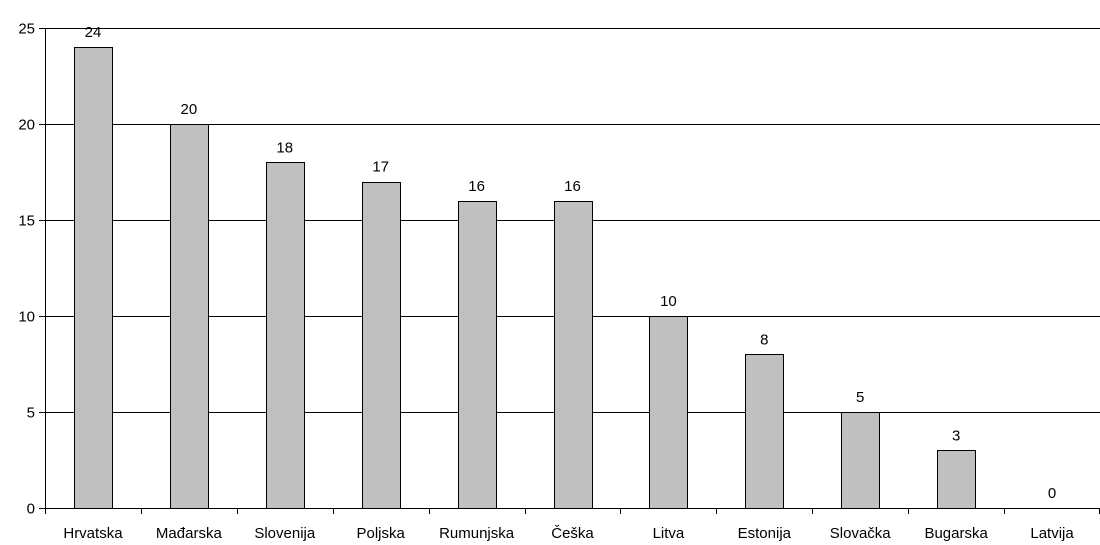 The width and height of the screenshot is (1100, 545). What do you see at coordinates (189, 109) in the screenshot?
I see `data-label-2: 20` at bounding box center [189, 109].